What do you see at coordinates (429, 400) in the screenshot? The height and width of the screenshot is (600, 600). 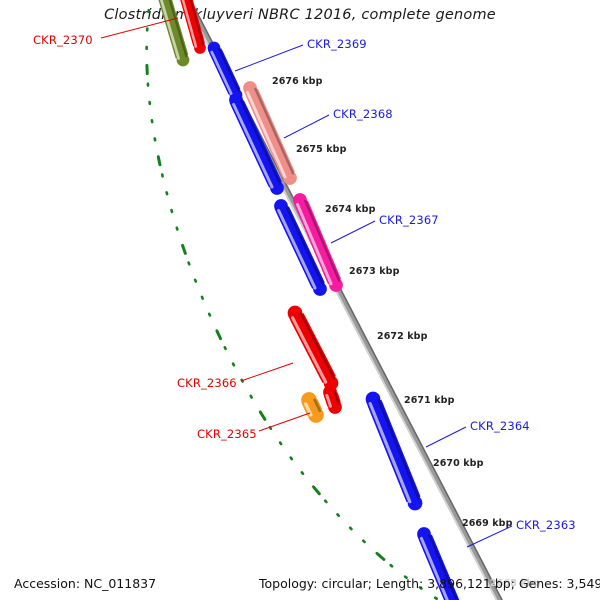 I see `tick-label: 2671 kbp` at bounding box center [429, 400].